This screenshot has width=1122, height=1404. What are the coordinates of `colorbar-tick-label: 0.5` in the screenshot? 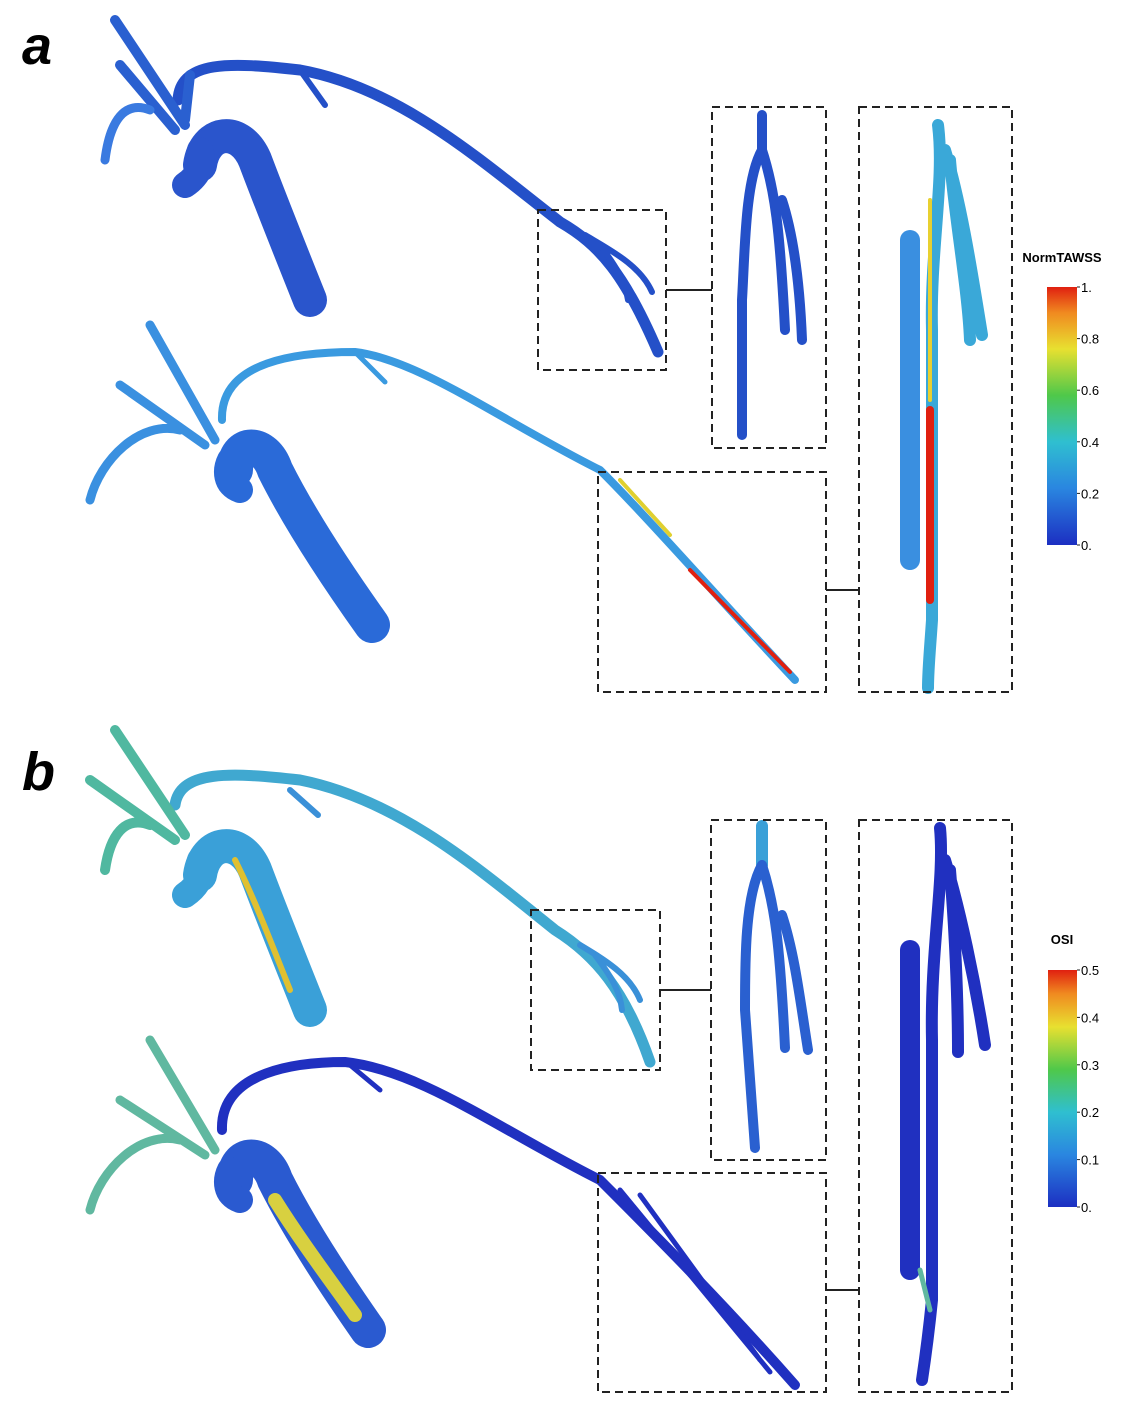 It's located at (1090, 970).